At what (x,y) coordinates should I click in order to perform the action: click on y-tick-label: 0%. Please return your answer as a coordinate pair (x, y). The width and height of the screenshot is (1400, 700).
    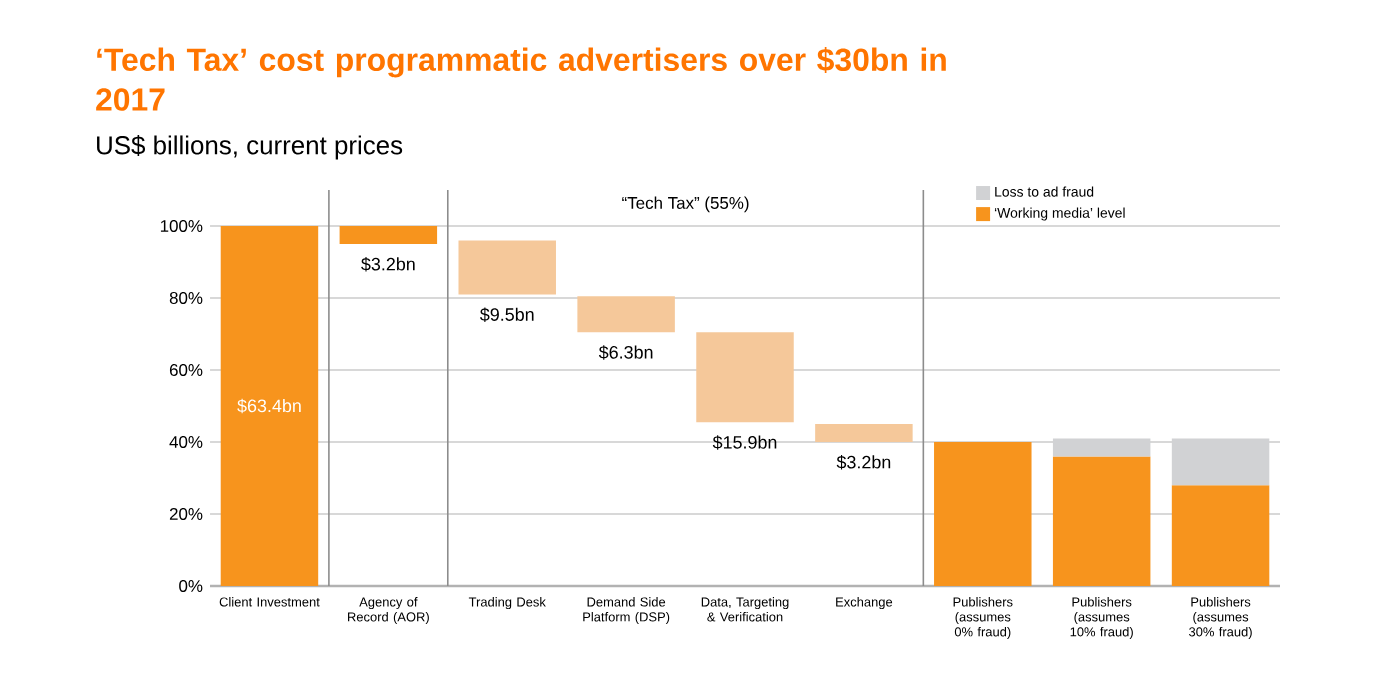
    Looking at the image, I should click on (191, 586).